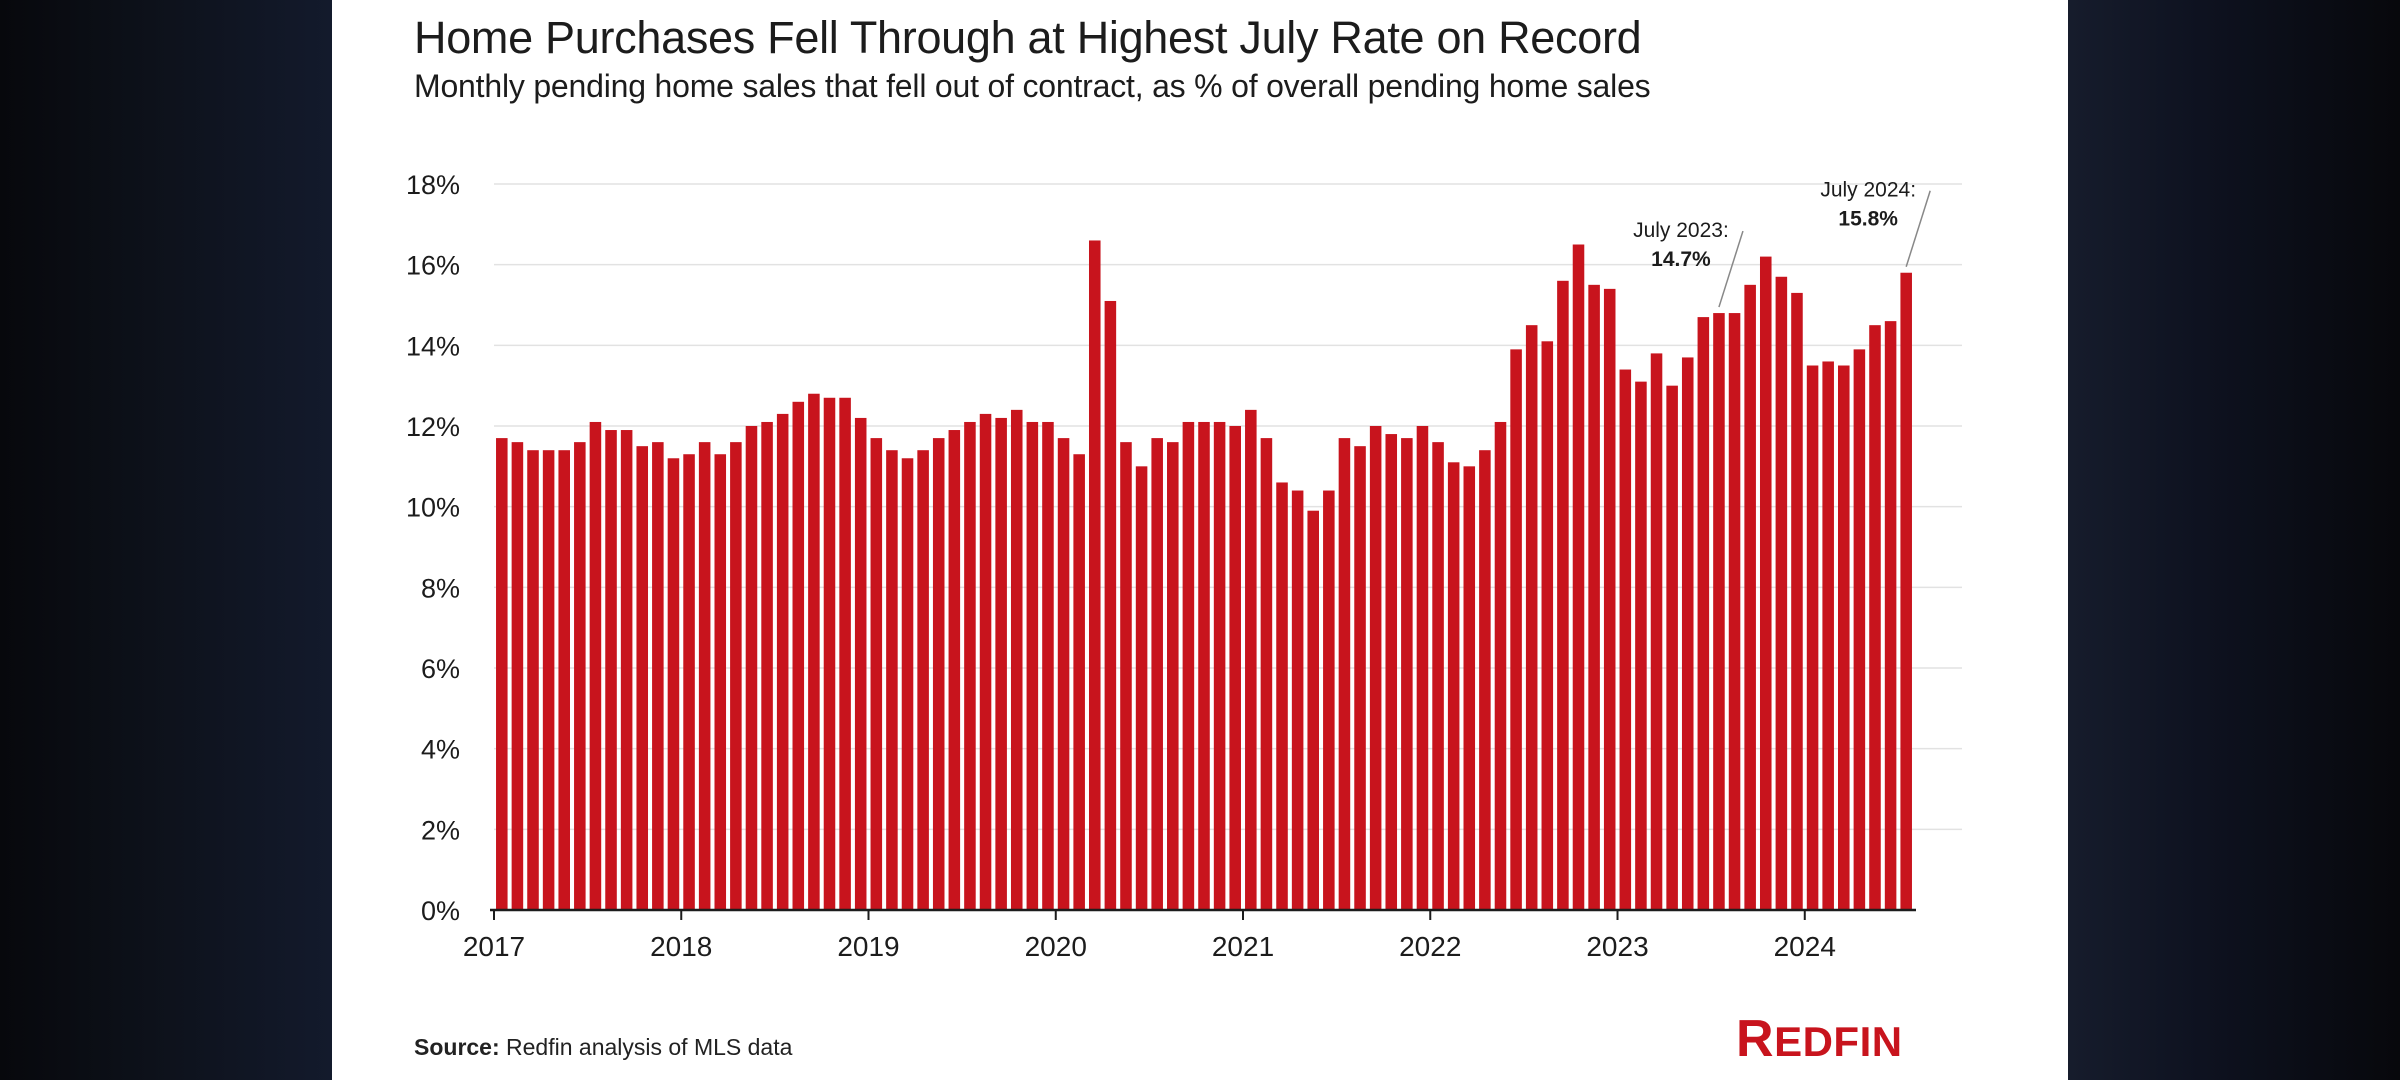  Describe the element at coordinates (433, 427) in the screenshot. I see `y-tick-label: 12%` at that location.